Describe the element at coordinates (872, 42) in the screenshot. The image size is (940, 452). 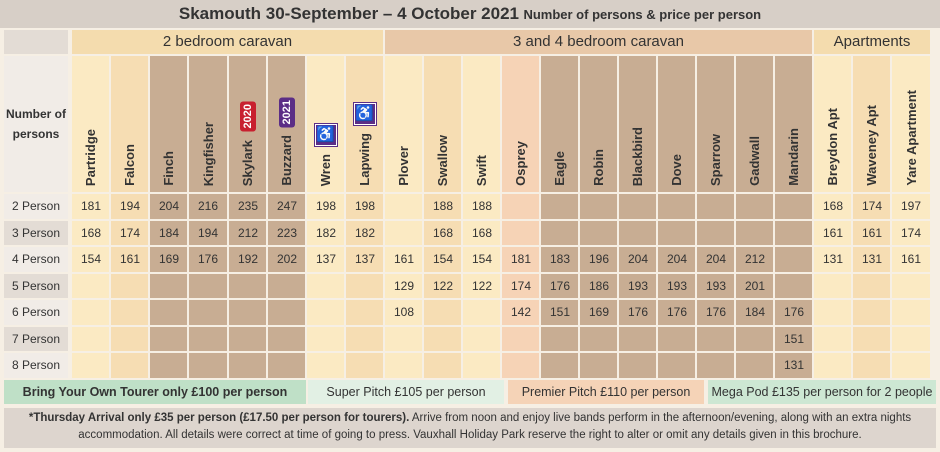
I see `group-header: Apartments` at that location.